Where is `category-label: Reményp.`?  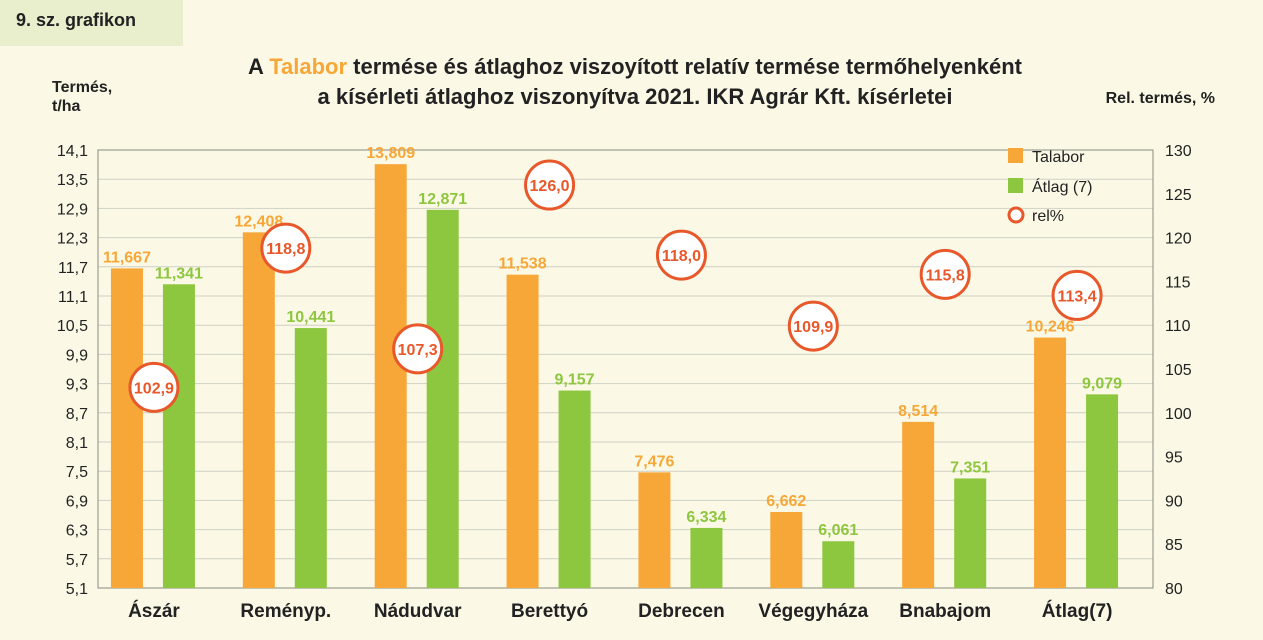
category-label: Reményp. is located at coordinates (285, 611).